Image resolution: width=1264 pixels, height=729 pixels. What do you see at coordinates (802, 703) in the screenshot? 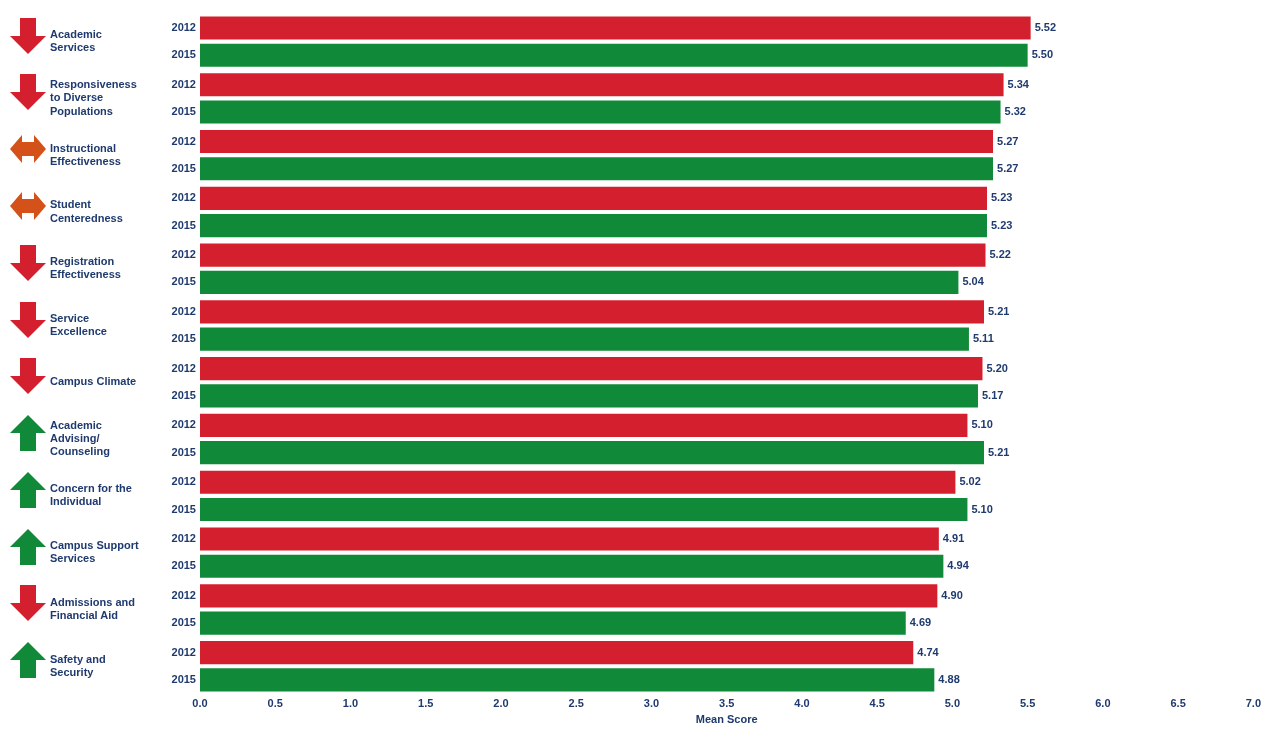
I see `x-tick-label: 4.0` at bounding box center [802, 703].